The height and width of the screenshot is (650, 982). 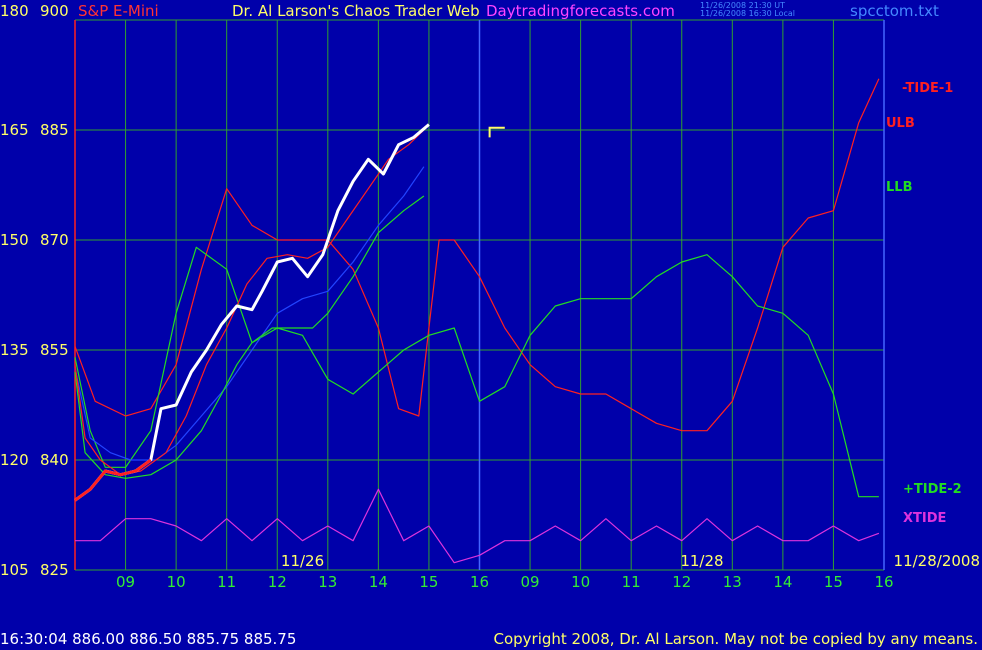 What do you see at coordinates (14, 350) in the screenshot?
I see `y-left-tick-label: 135` at bounding box center [14, 350].